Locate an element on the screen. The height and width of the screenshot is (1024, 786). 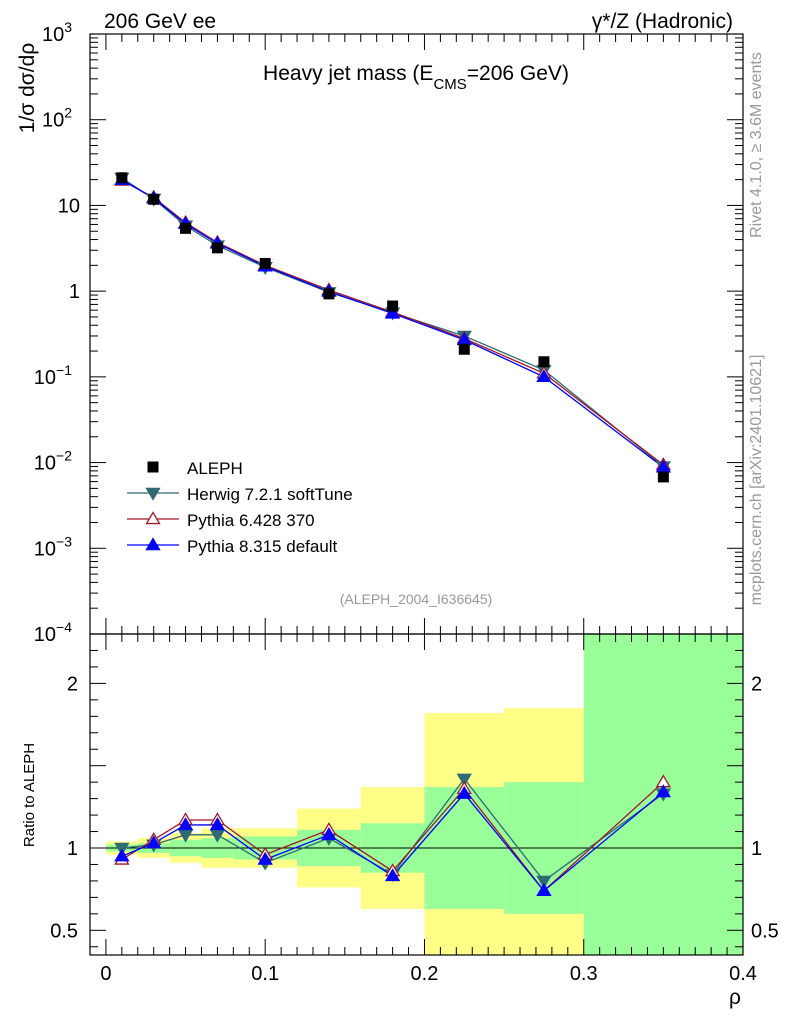
y-tick-label: 10³ is located at coordinates (57, 32).